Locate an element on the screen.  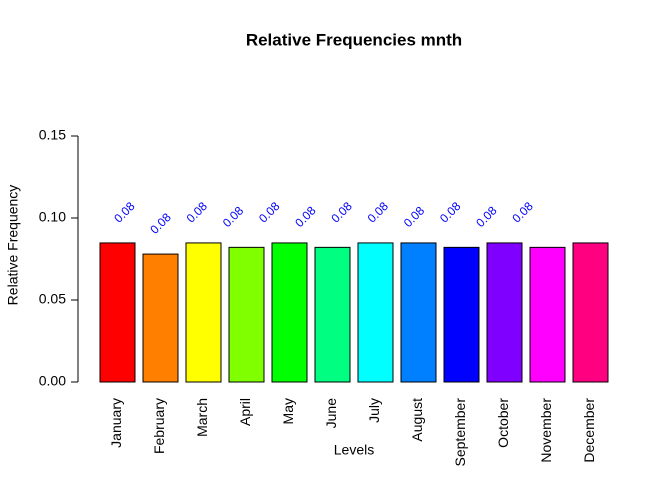
y-tick-label: 0.10 is located at coordinates (52, 217).